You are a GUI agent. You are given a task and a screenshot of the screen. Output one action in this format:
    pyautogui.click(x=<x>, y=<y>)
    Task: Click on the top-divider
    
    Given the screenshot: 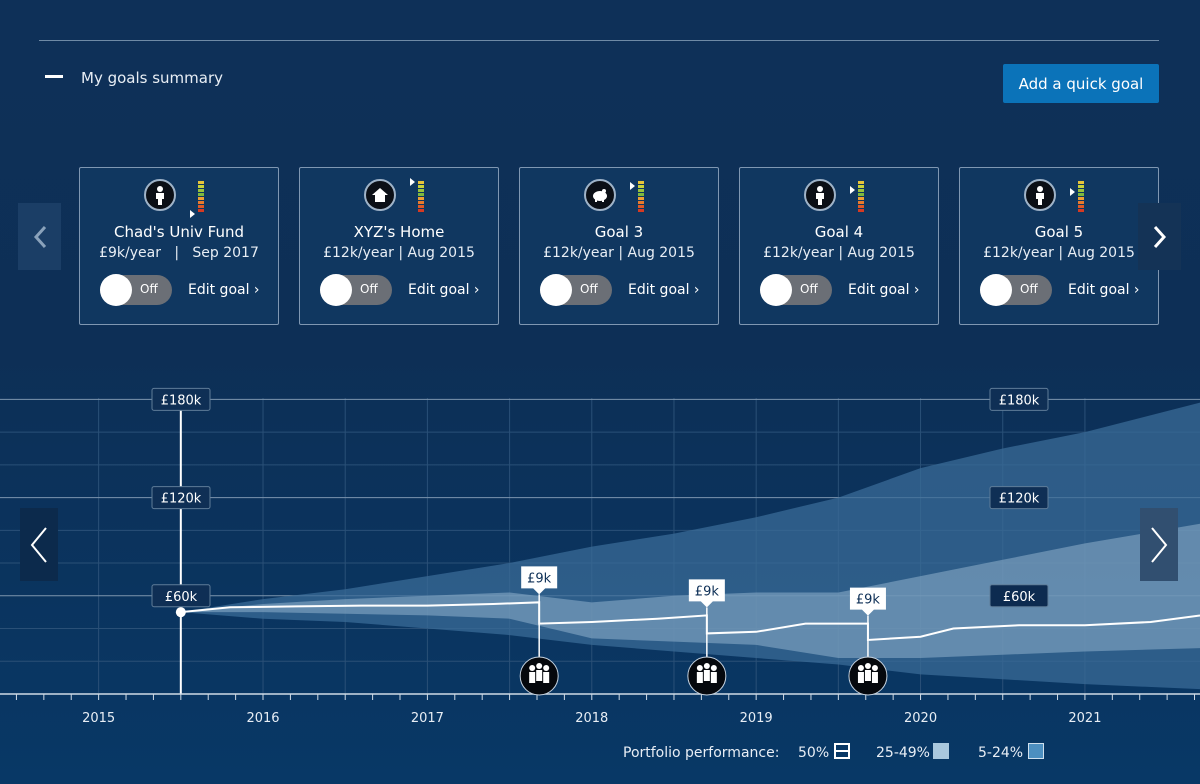 What is the action you would take?
    pyautogui.click(x=599, y=40)
    